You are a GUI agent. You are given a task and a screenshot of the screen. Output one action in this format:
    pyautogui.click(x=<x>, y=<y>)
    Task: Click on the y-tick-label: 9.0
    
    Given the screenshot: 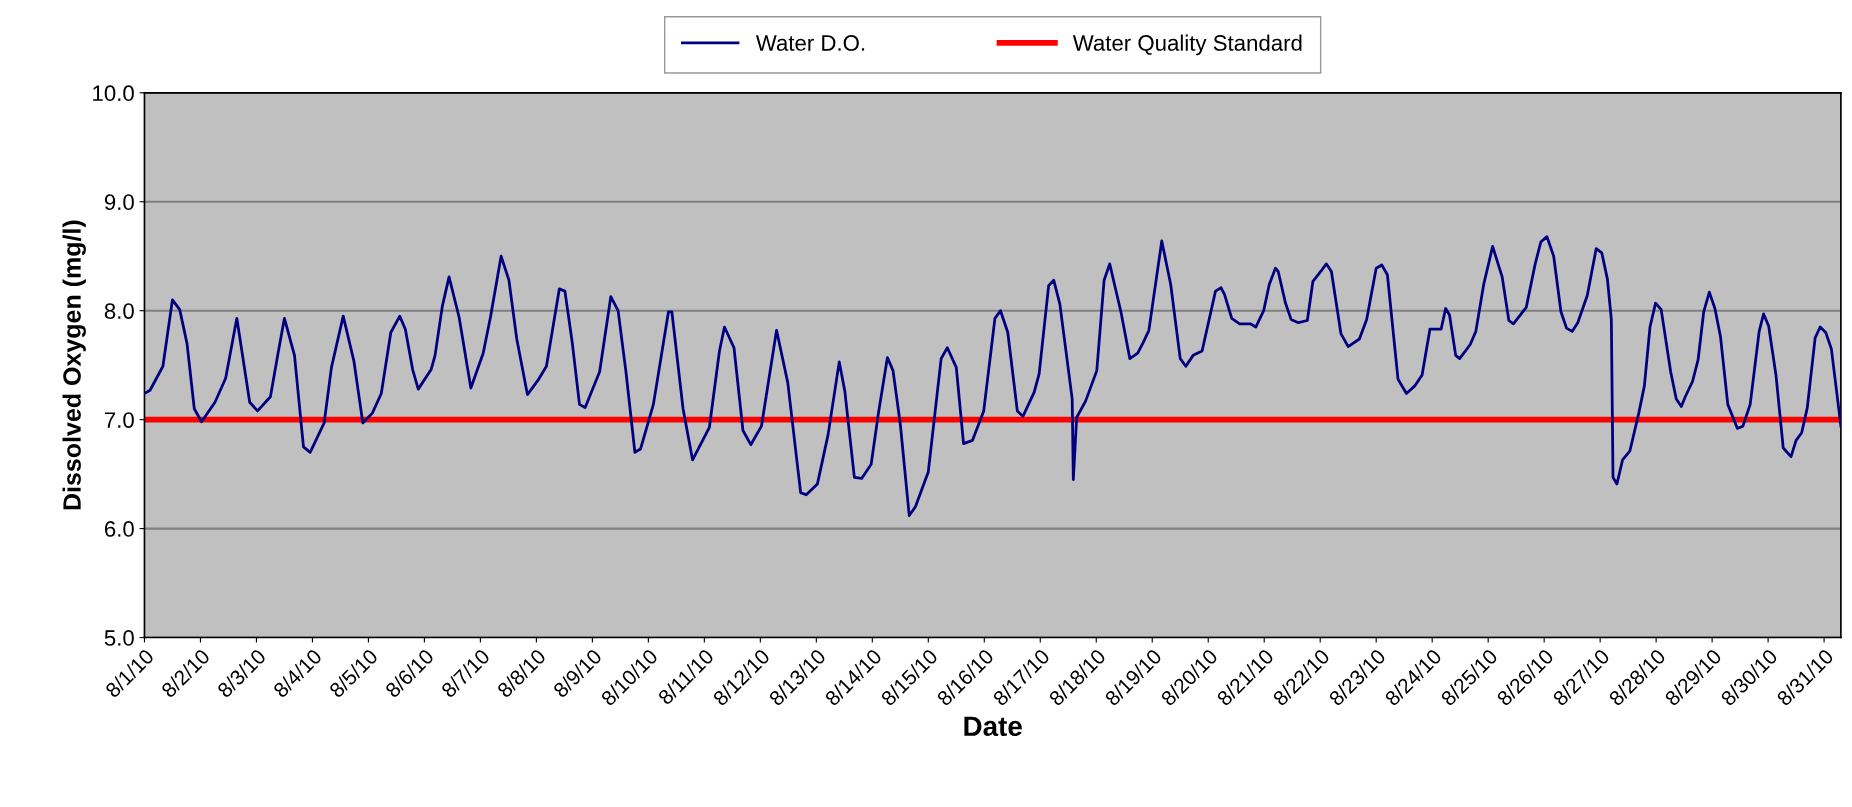 What is the action you would take?
    pyautogui.click(x=119, y=202)
    